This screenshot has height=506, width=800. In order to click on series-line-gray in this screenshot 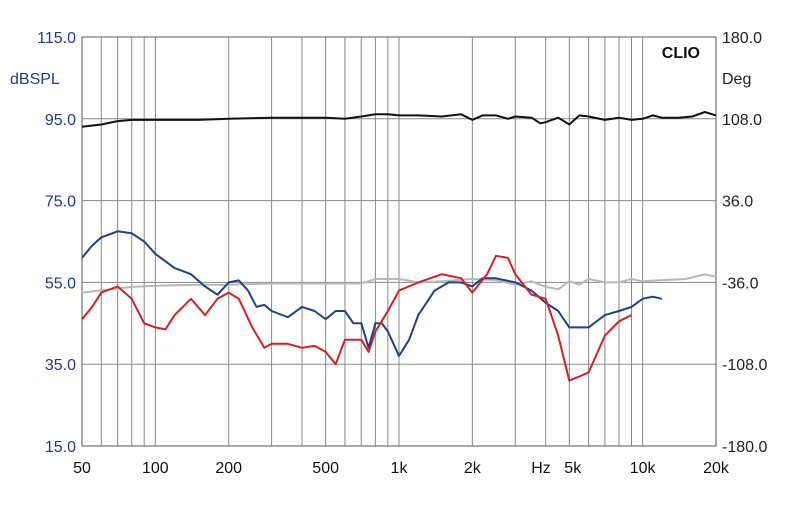, I will do `click(399, 283)`.